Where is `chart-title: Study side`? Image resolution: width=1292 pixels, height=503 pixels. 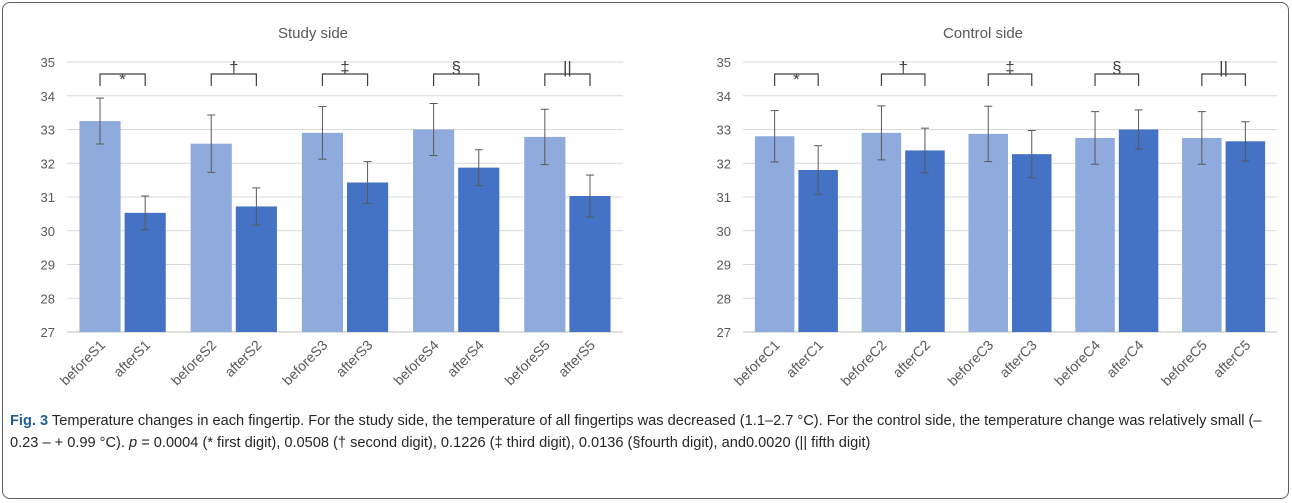
chart-title: Study side is located at coordinates (313, 33).